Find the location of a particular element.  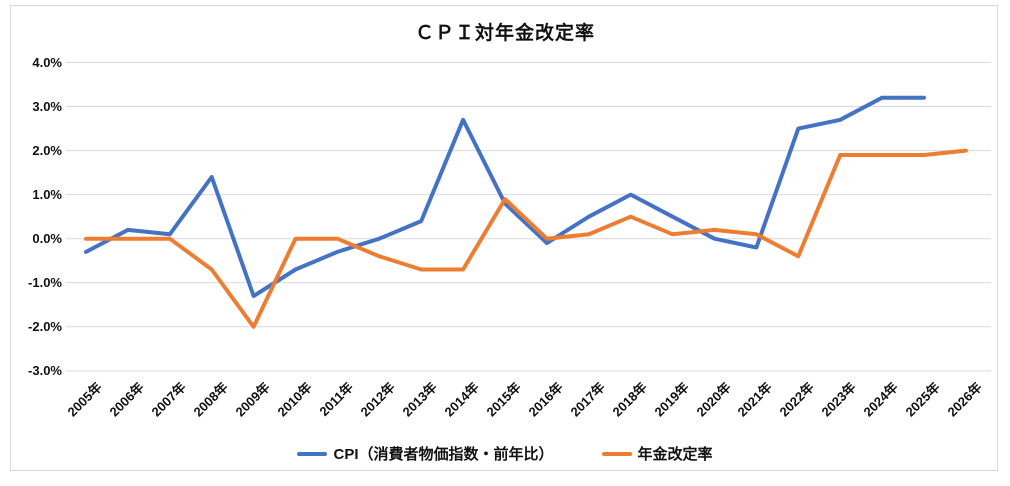

y-axis-tick-label: 1.0% is located at coordinates (47, 195).